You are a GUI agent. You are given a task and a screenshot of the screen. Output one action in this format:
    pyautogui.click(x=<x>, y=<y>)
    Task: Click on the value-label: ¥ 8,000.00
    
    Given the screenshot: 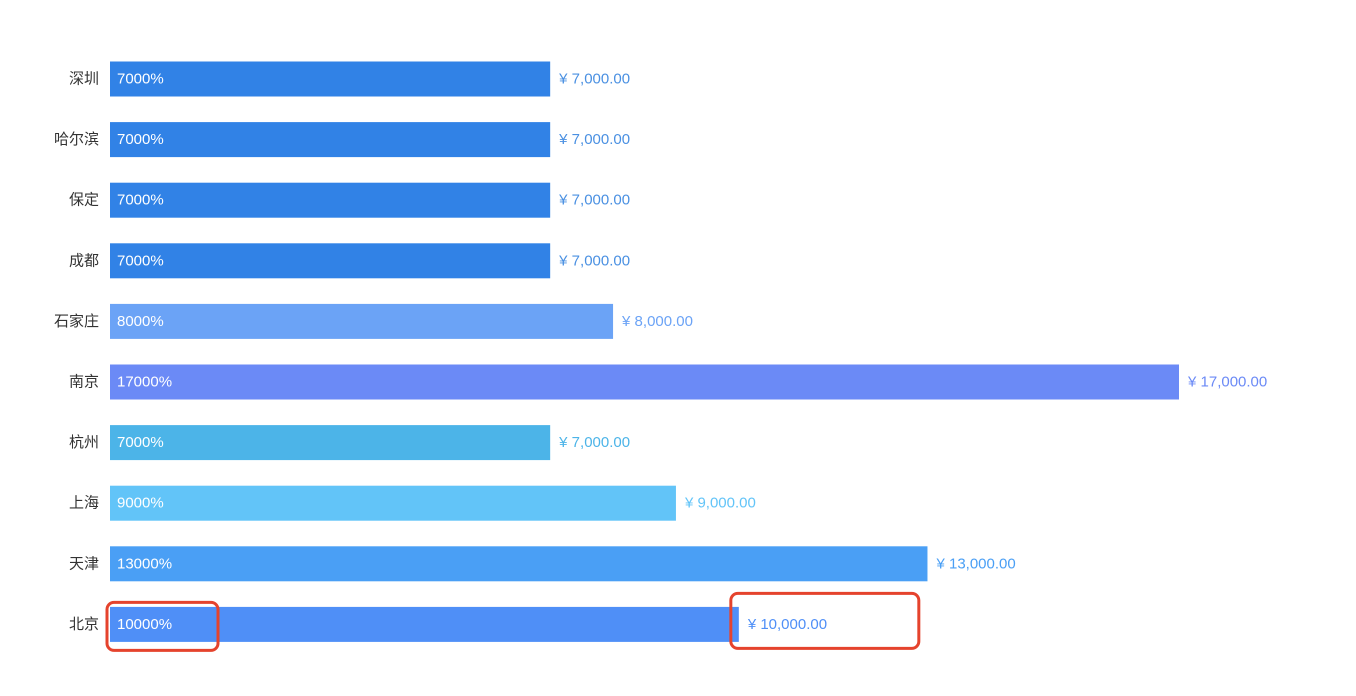 What is the action you would take?
    pyautogui.click(x=657, y=321)
    